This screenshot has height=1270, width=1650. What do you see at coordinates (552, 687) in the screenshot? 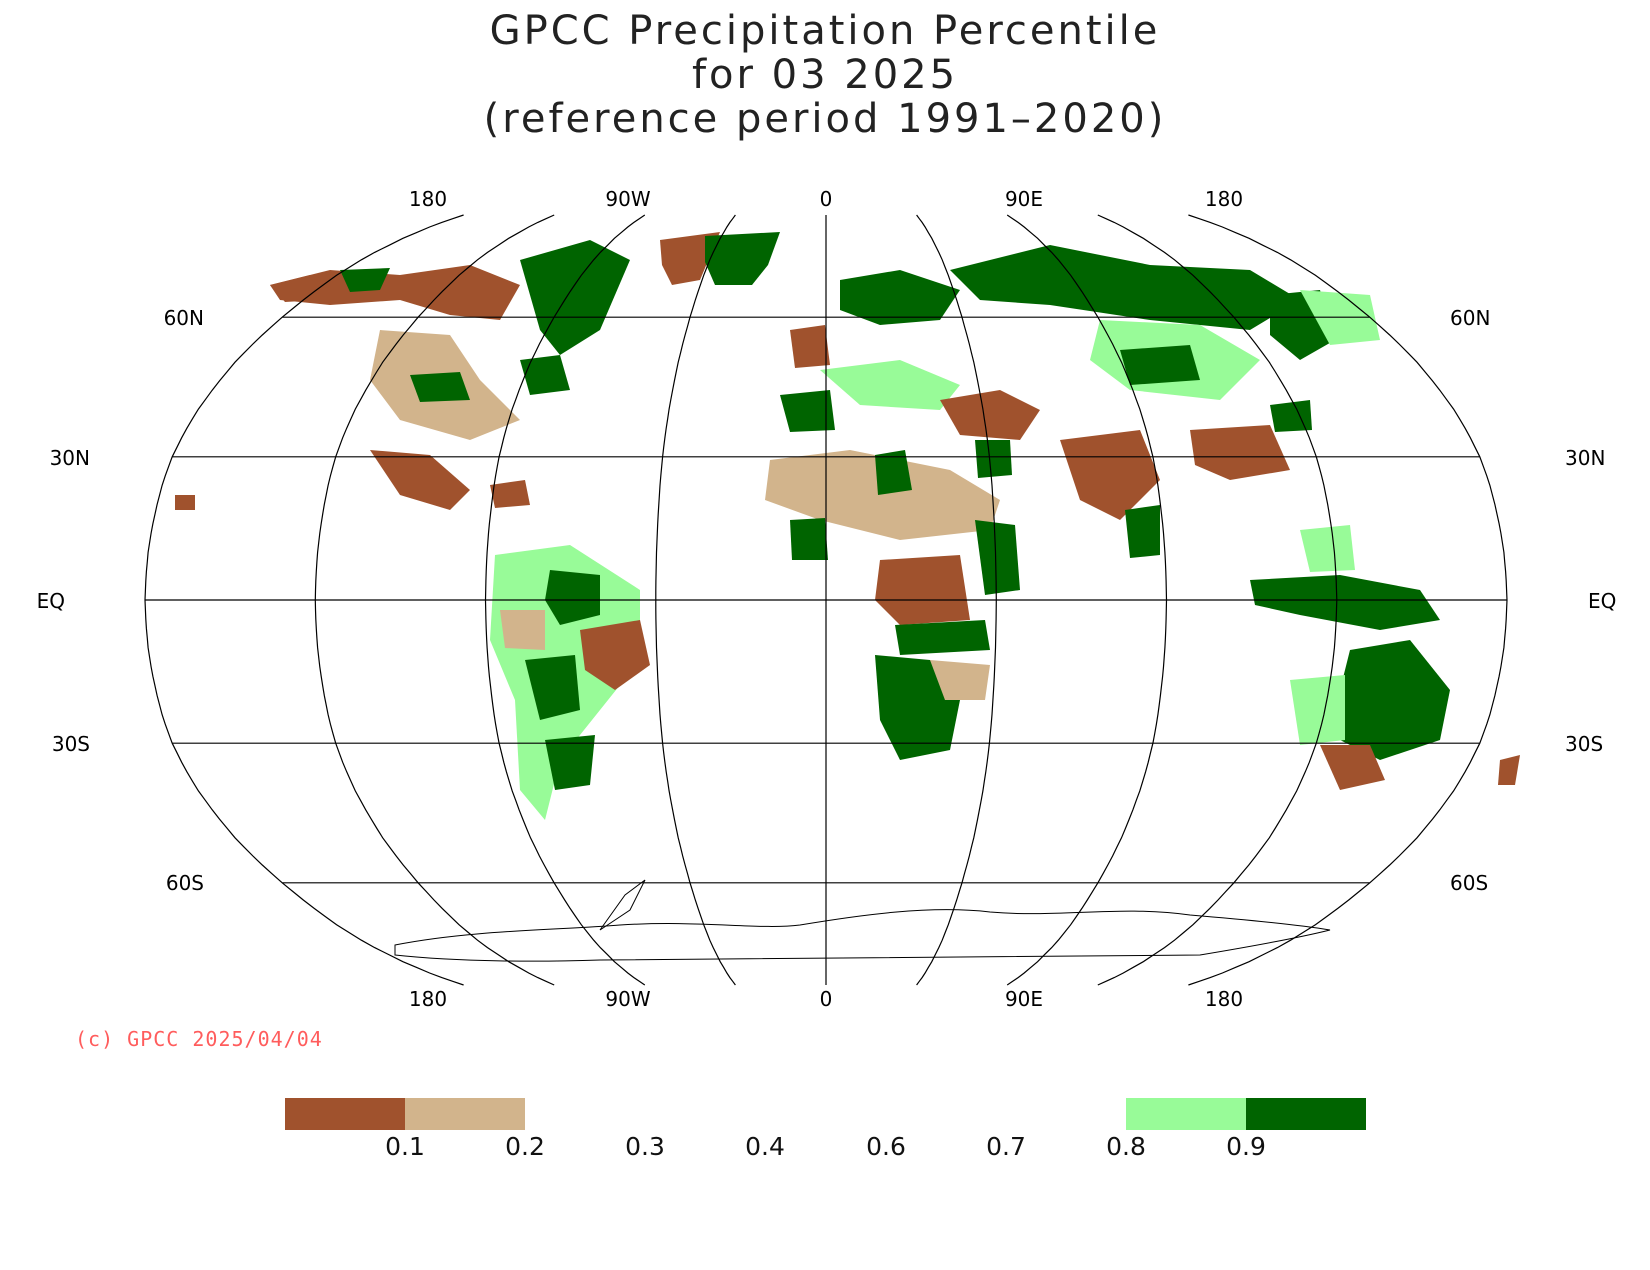
I see `region-bolivia-wet` at bounding box center [552, 687].